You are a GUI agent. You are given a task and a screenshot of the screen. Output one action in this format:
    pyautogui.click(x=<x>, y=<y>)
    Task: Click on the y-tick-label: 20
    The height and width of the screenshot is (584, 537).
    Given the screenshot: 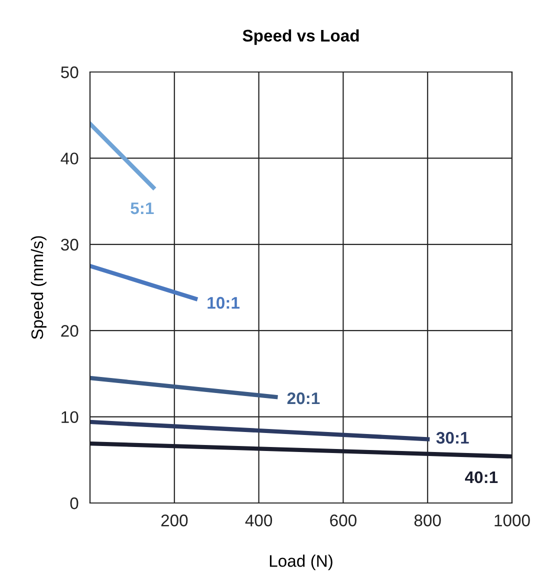 What is the action you would take?
    pyautogui.click(x=69, y=331)
    